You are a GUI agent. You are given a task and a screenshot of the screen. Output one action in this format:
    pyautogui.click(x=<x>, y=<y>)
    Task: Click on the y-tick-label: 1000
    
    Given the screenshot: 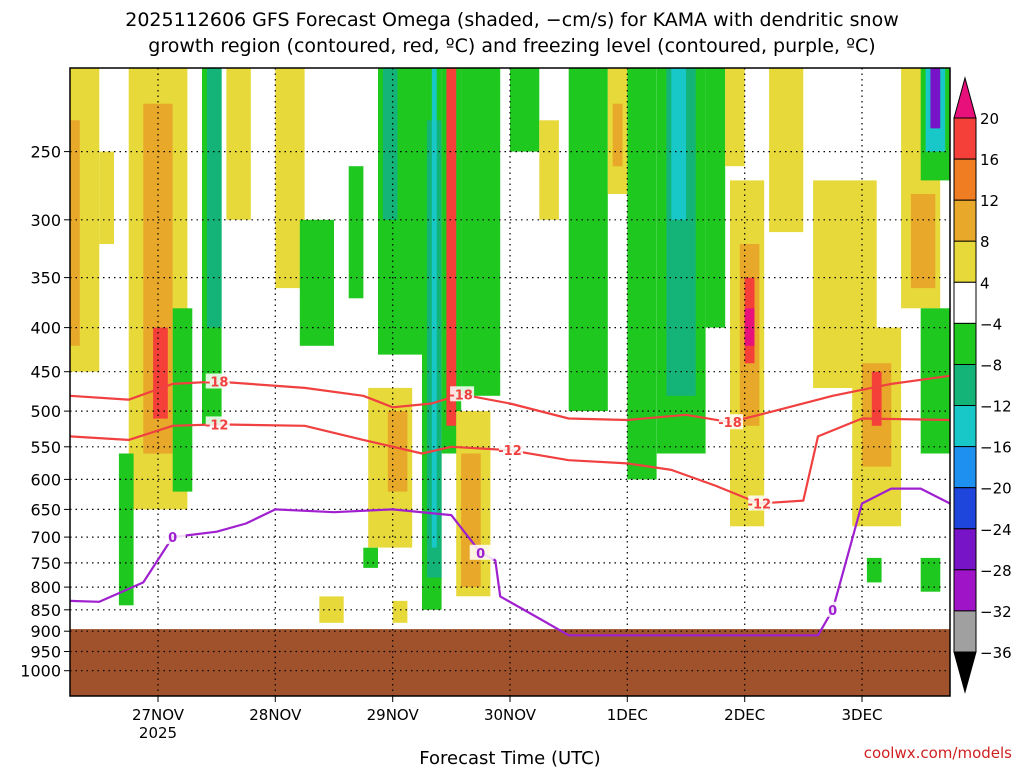 What is the action you would take?
    pyautogui.click(x=40, y=671)
    